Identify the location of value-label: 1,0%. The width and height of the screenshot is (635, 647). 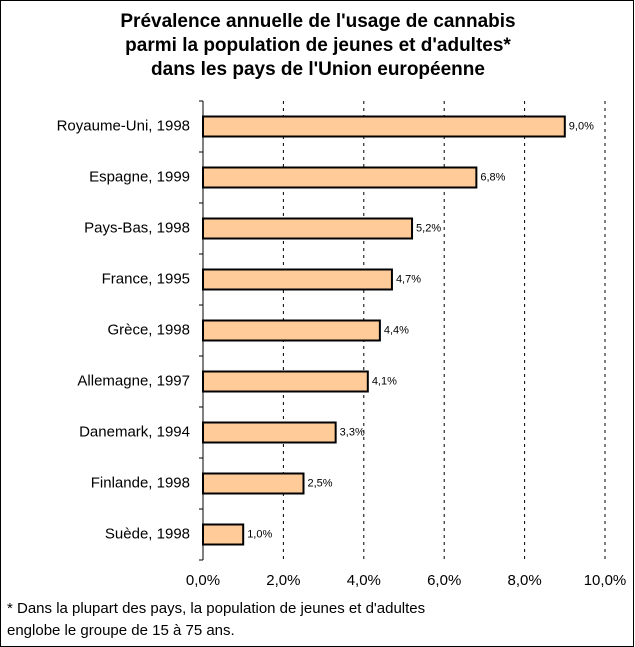
(259, 534).